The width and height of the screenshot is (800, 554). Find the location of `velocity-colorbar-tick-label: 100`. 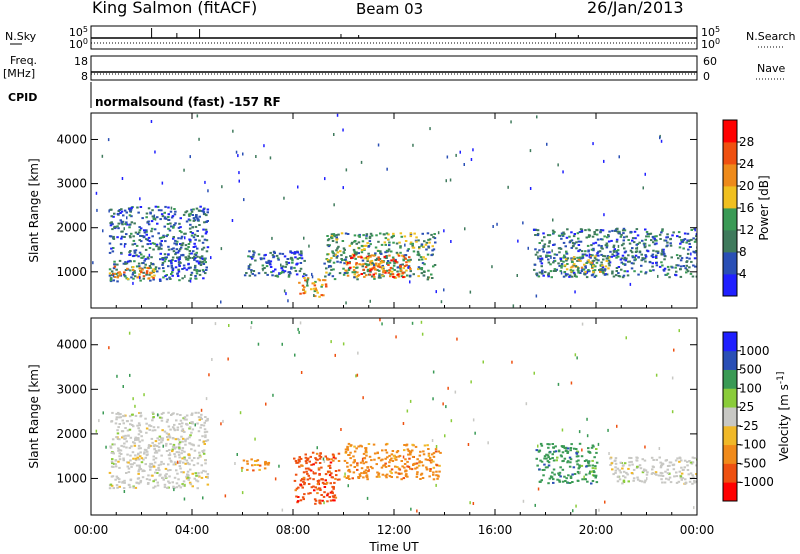

velocity-colorbar-tick-label: 100 is located at coordinates (750, 388).